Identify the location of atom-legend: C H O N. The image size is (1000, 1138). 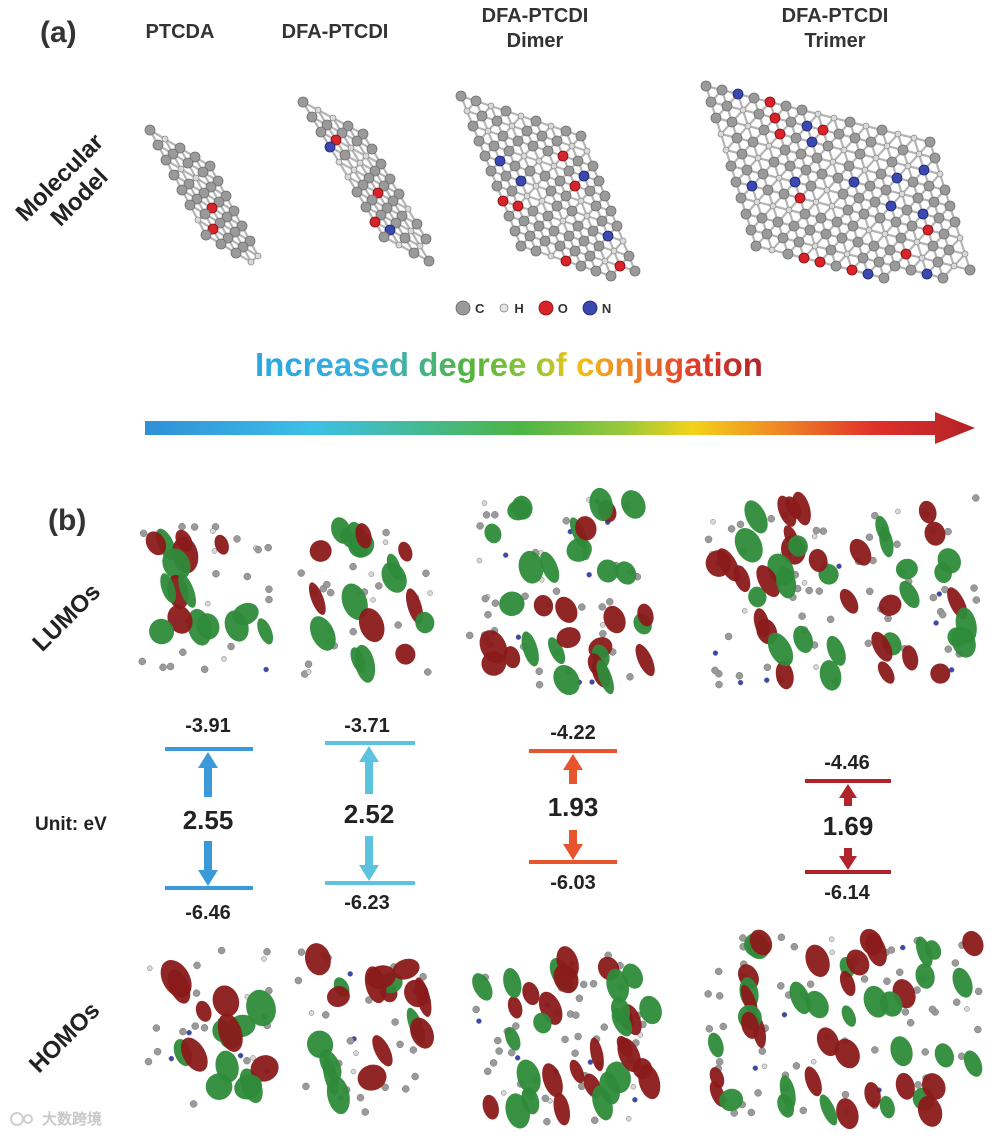
(533, 308).